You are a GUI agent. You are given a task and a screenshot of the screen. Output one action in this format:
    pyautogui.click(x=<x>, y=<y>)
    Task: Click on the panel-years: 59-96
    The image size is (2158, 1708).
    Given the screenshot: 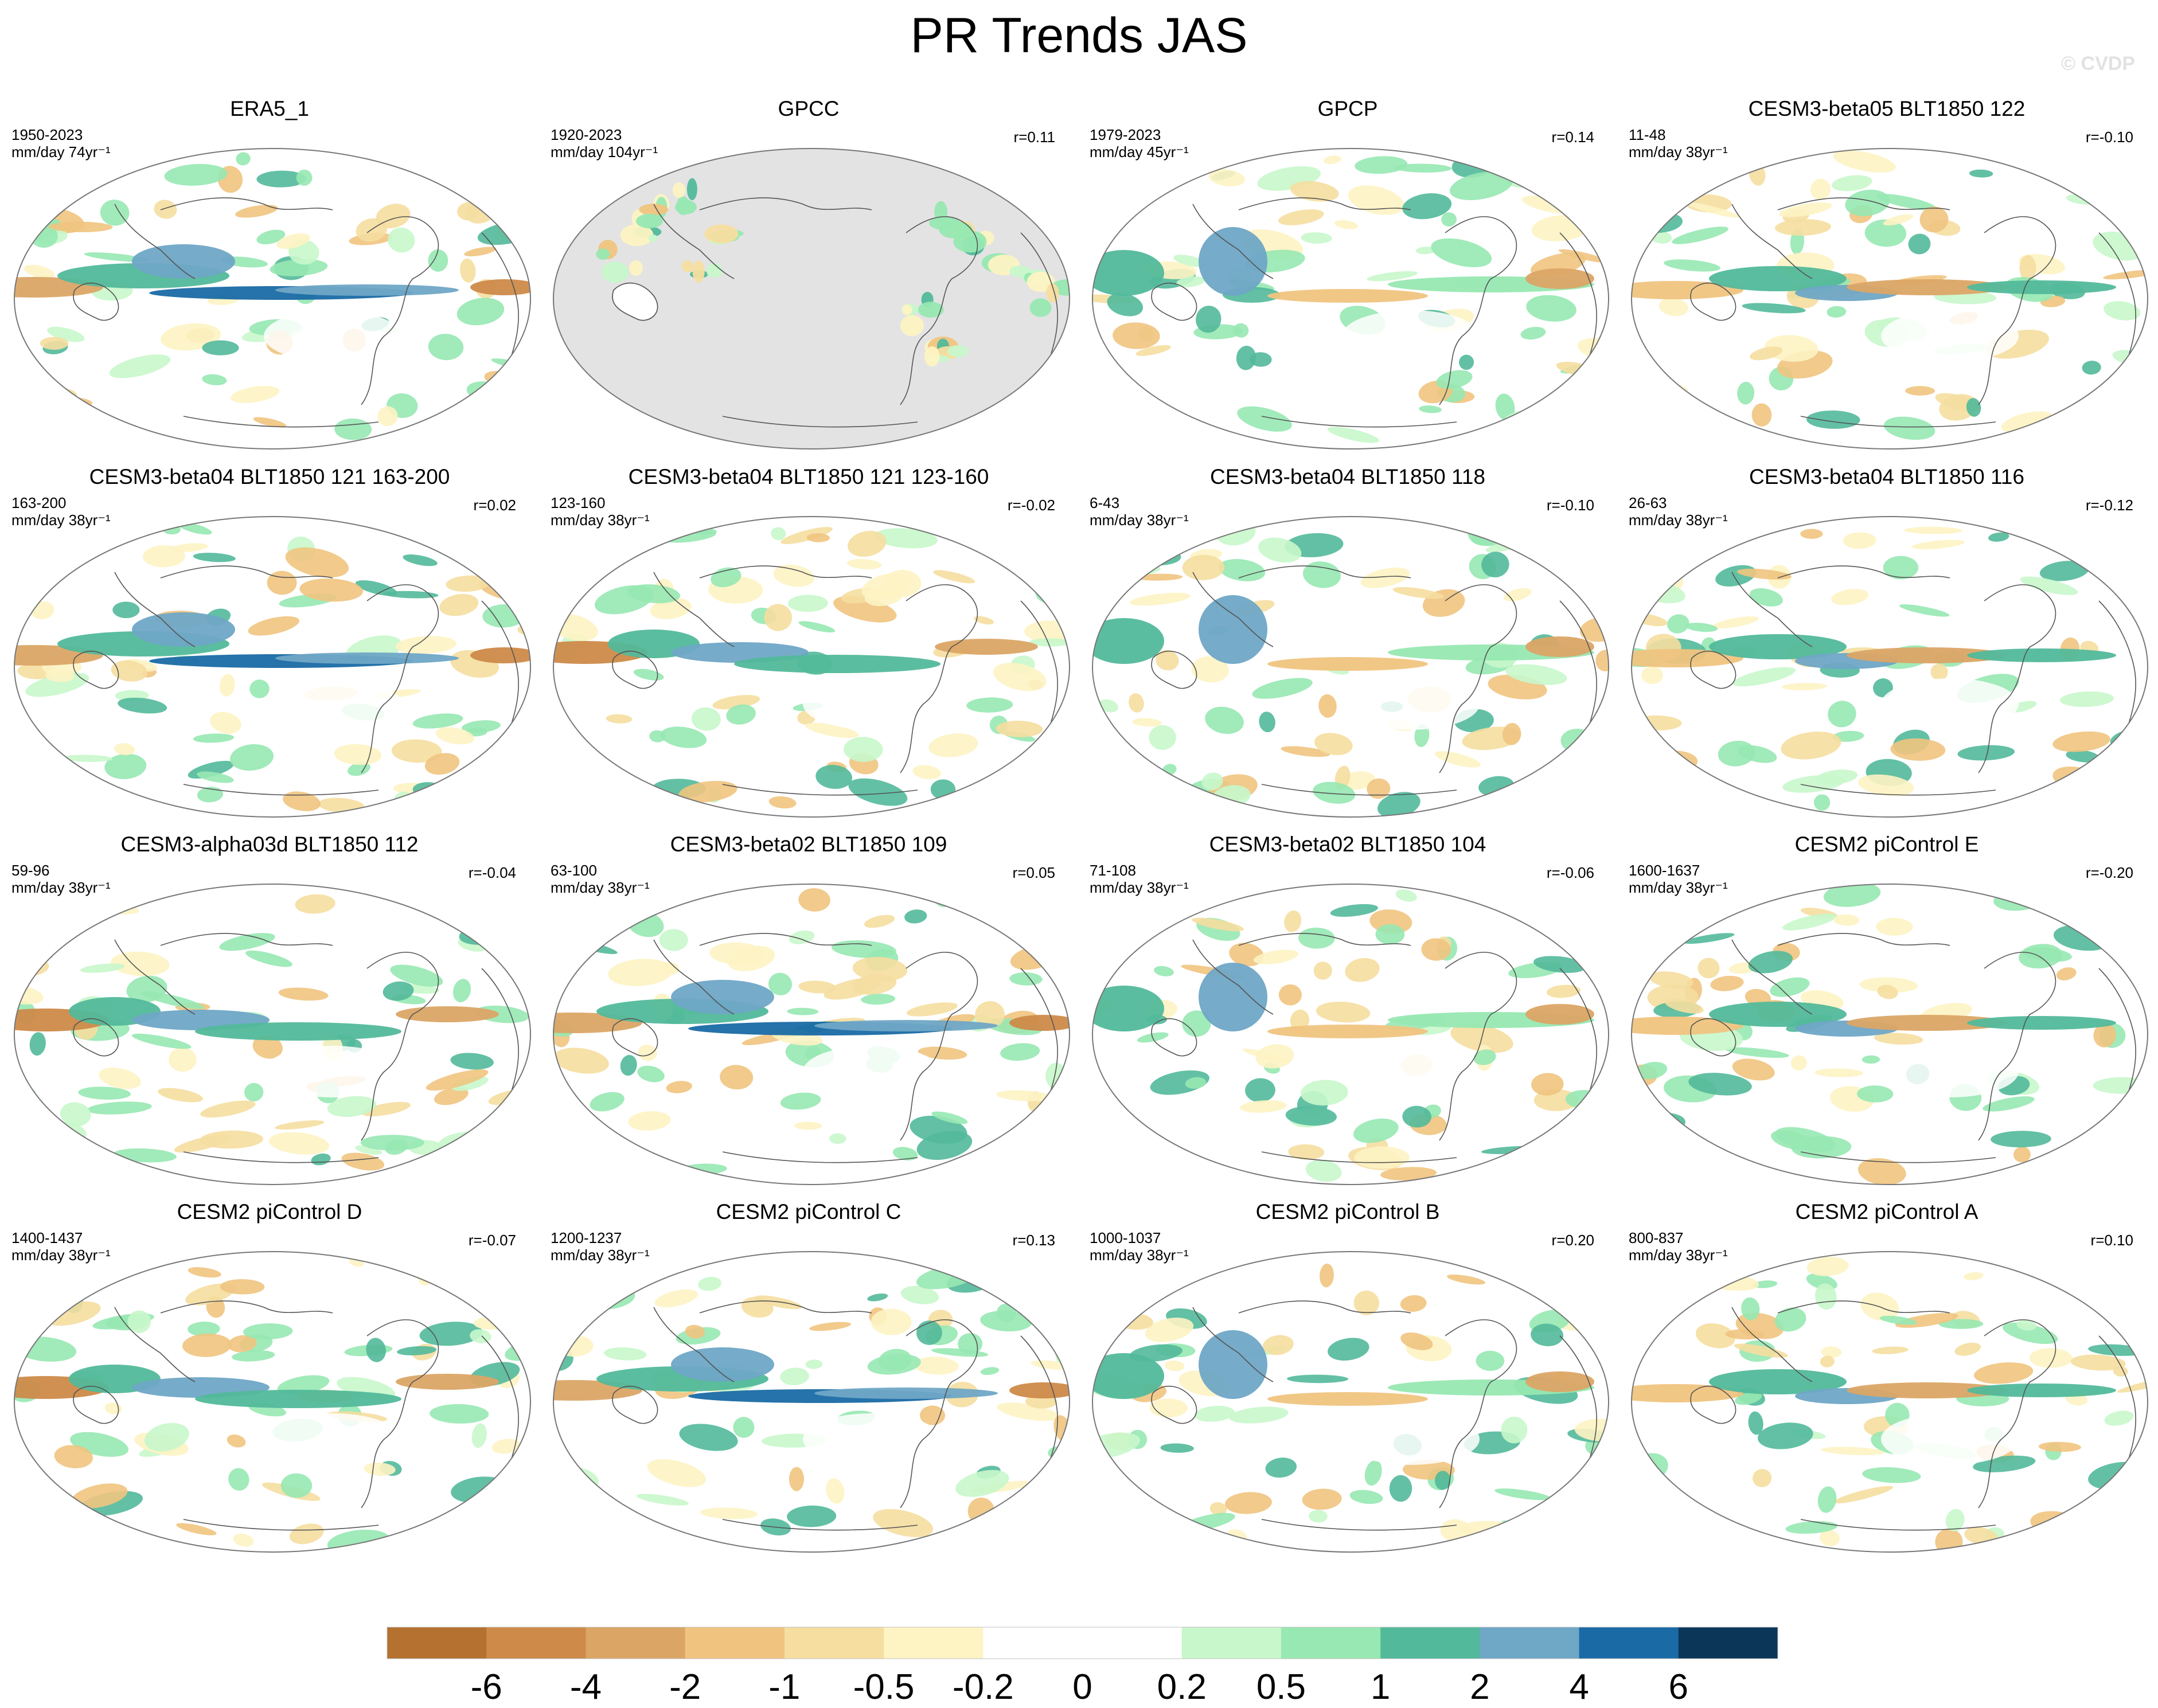 What is the action you would take?
    pyautogui.click(x=30, y=870)
    